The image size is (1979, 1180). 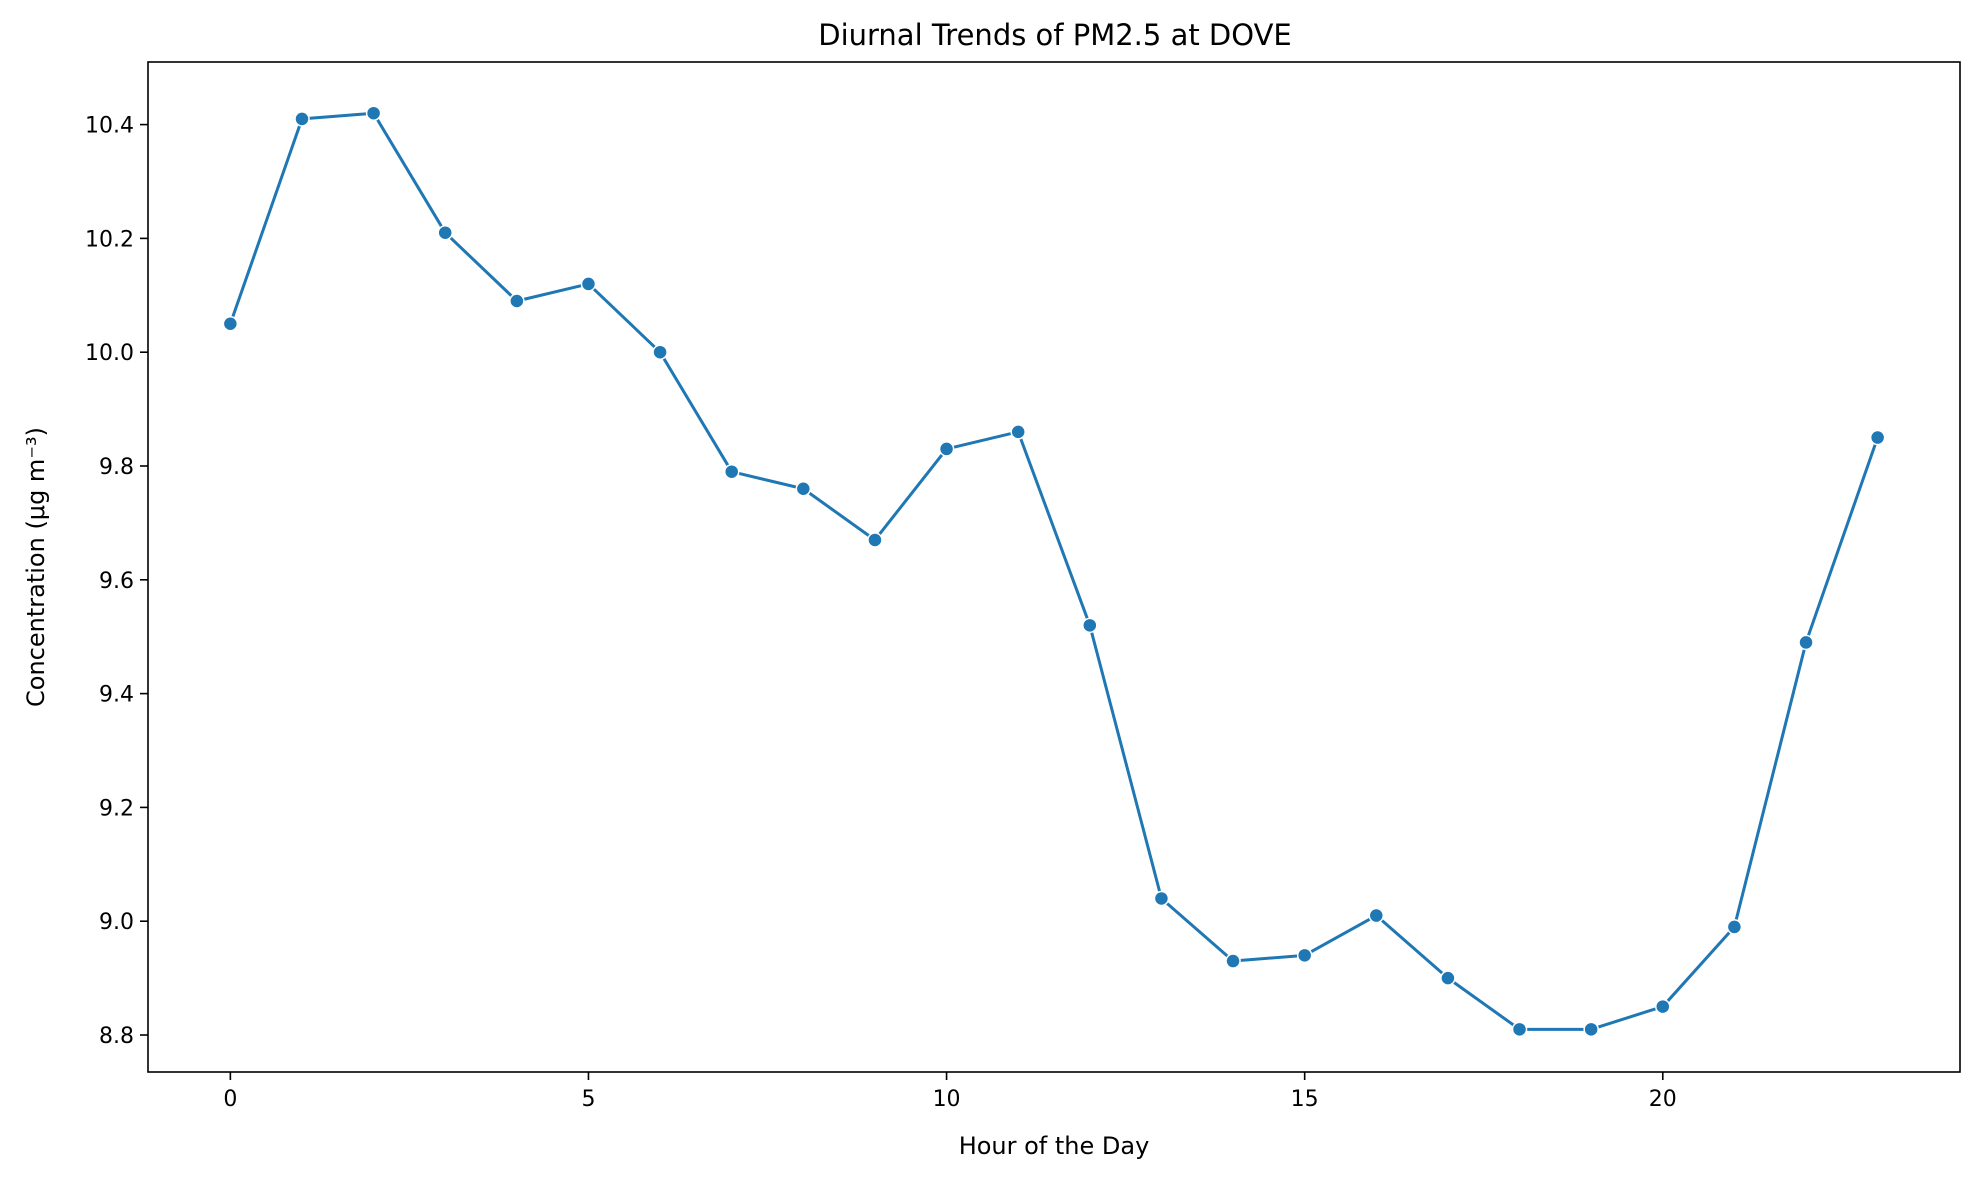 What do you see at coordinates (109, 239) in the screenshot?
I see `y-tick-label: 10.2` at bounding box center [109, 239].